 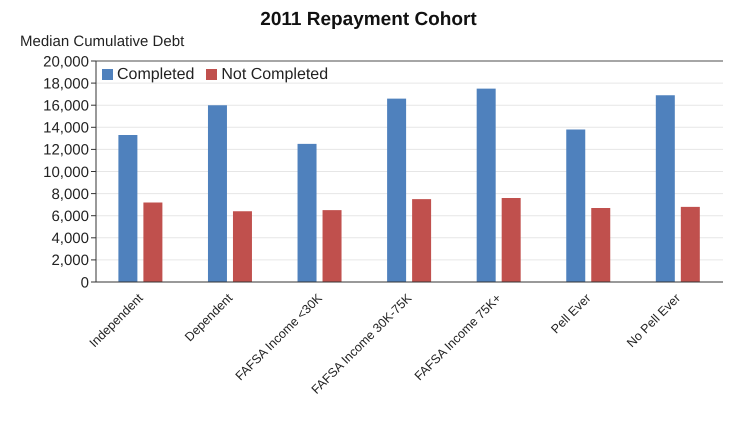 What do you see at coordinates (70, 217) in the screenshot?
I see `y-tick-label: 6,000` at bounding box center [70, 217].